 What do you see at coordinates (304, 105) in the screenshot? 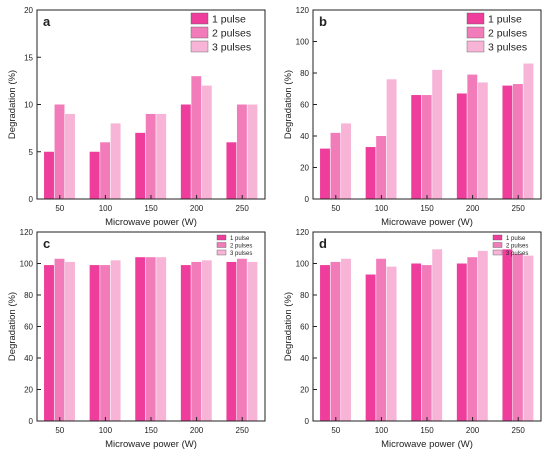
I see `y-tick-label: 60` at bounding box center [304, 105].